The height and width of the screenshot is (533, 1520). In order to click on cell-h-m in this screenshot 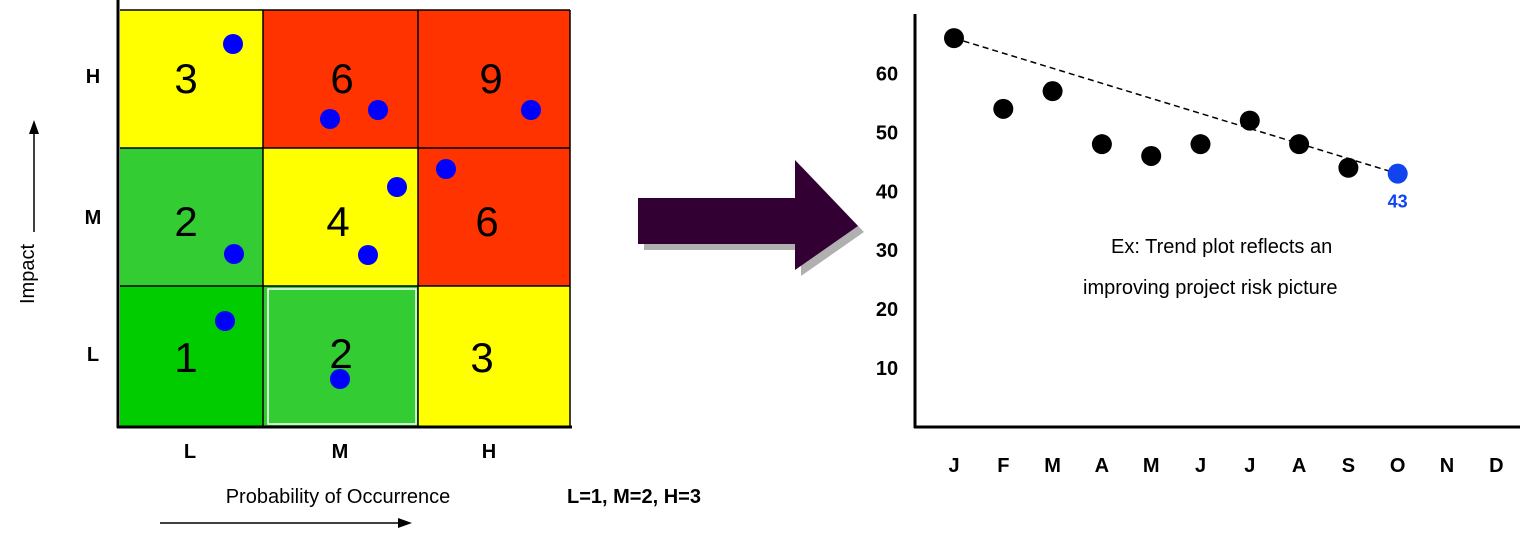, I will do `click(340, 79)`.